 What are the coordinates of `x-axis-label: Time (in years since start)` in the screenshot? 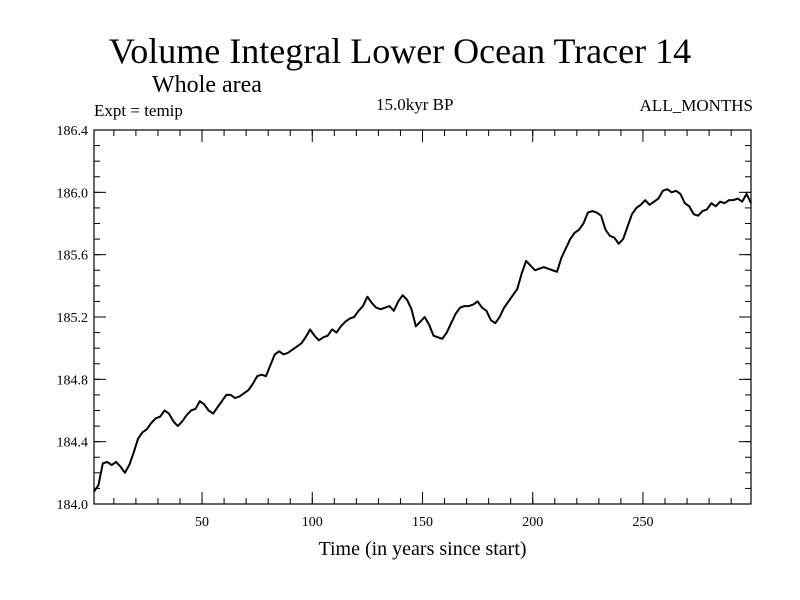 It's located at (422, 549).